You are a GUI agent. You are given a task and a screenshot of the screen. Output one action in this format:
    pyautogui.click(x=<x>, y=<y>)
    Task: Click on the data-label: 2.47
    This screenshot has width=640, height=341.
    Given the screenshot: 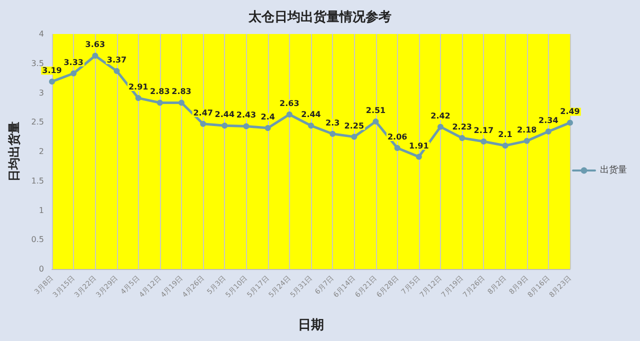 What is the action you would take?
    pyautogui.click(x=203, y=113)
    